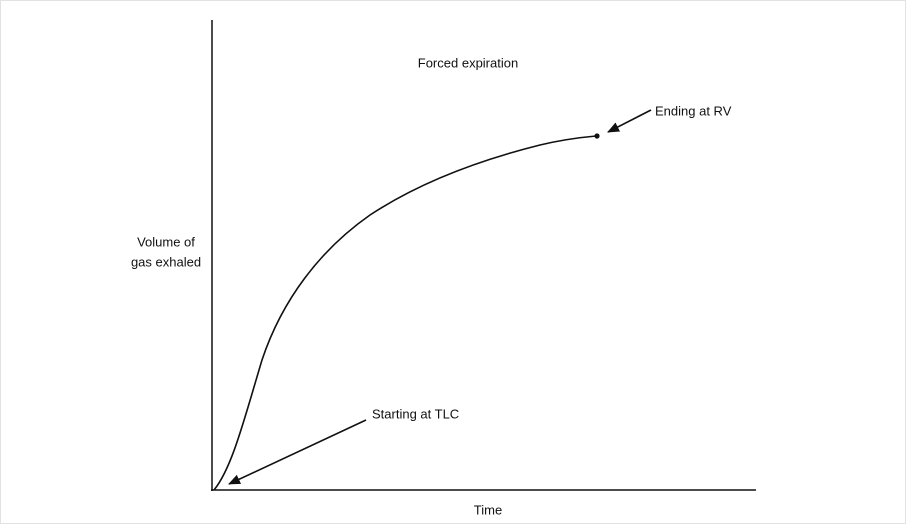 The width and height of the screenshot is (911, 529). What do you see at coordinates (597, 136) in the screenshot?
I see `end-point` at bounding box center [597, 136].